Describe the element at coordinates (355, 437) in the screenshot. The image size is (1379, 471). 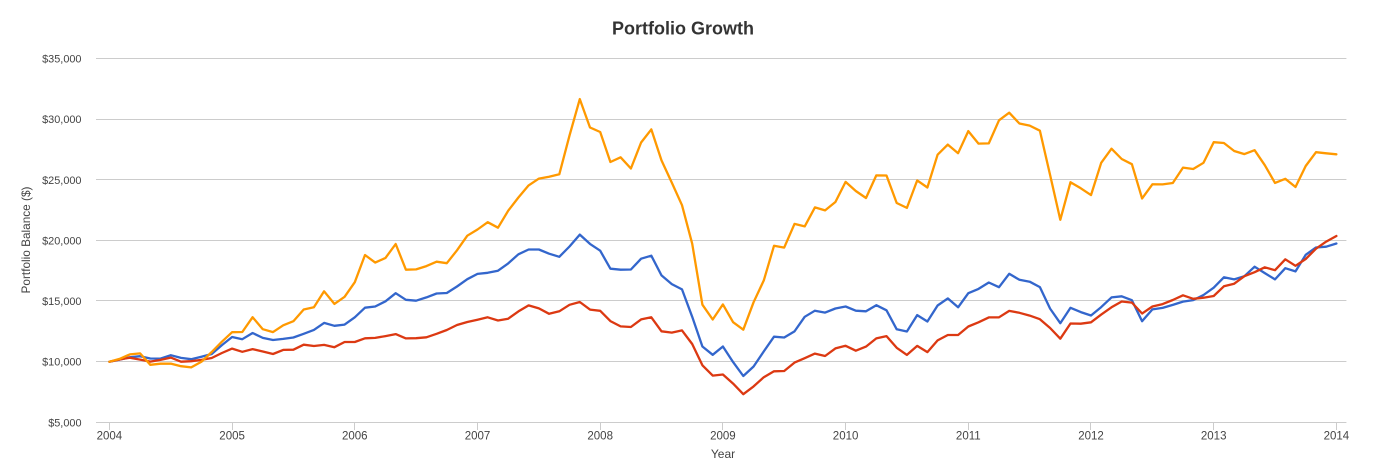
I see `svg-text: 2006` at that location.